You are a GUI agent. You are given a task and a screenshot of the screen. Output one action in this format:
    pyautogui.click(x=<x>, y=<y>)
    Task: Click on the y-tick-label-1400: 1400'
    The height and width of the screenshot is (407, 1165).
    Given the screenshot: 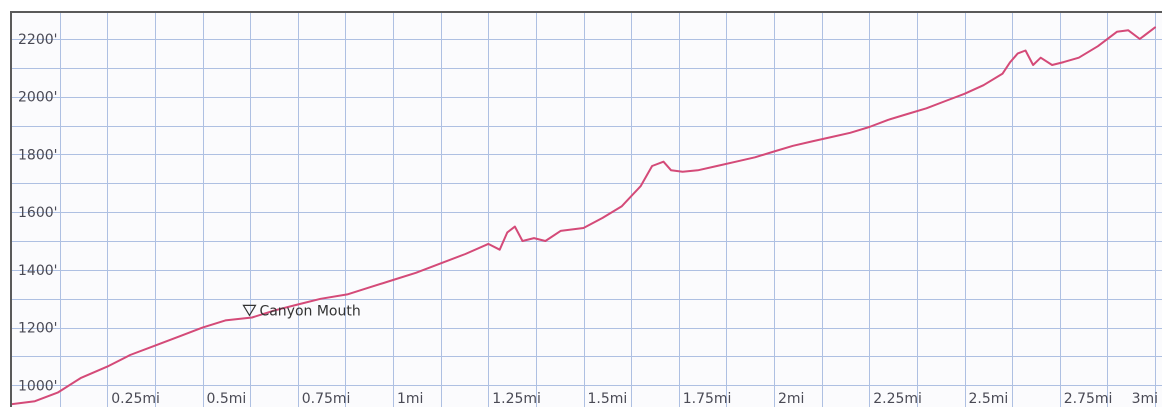 What is the action you would take?
    pyautogui.click(x=37, y=271)
    